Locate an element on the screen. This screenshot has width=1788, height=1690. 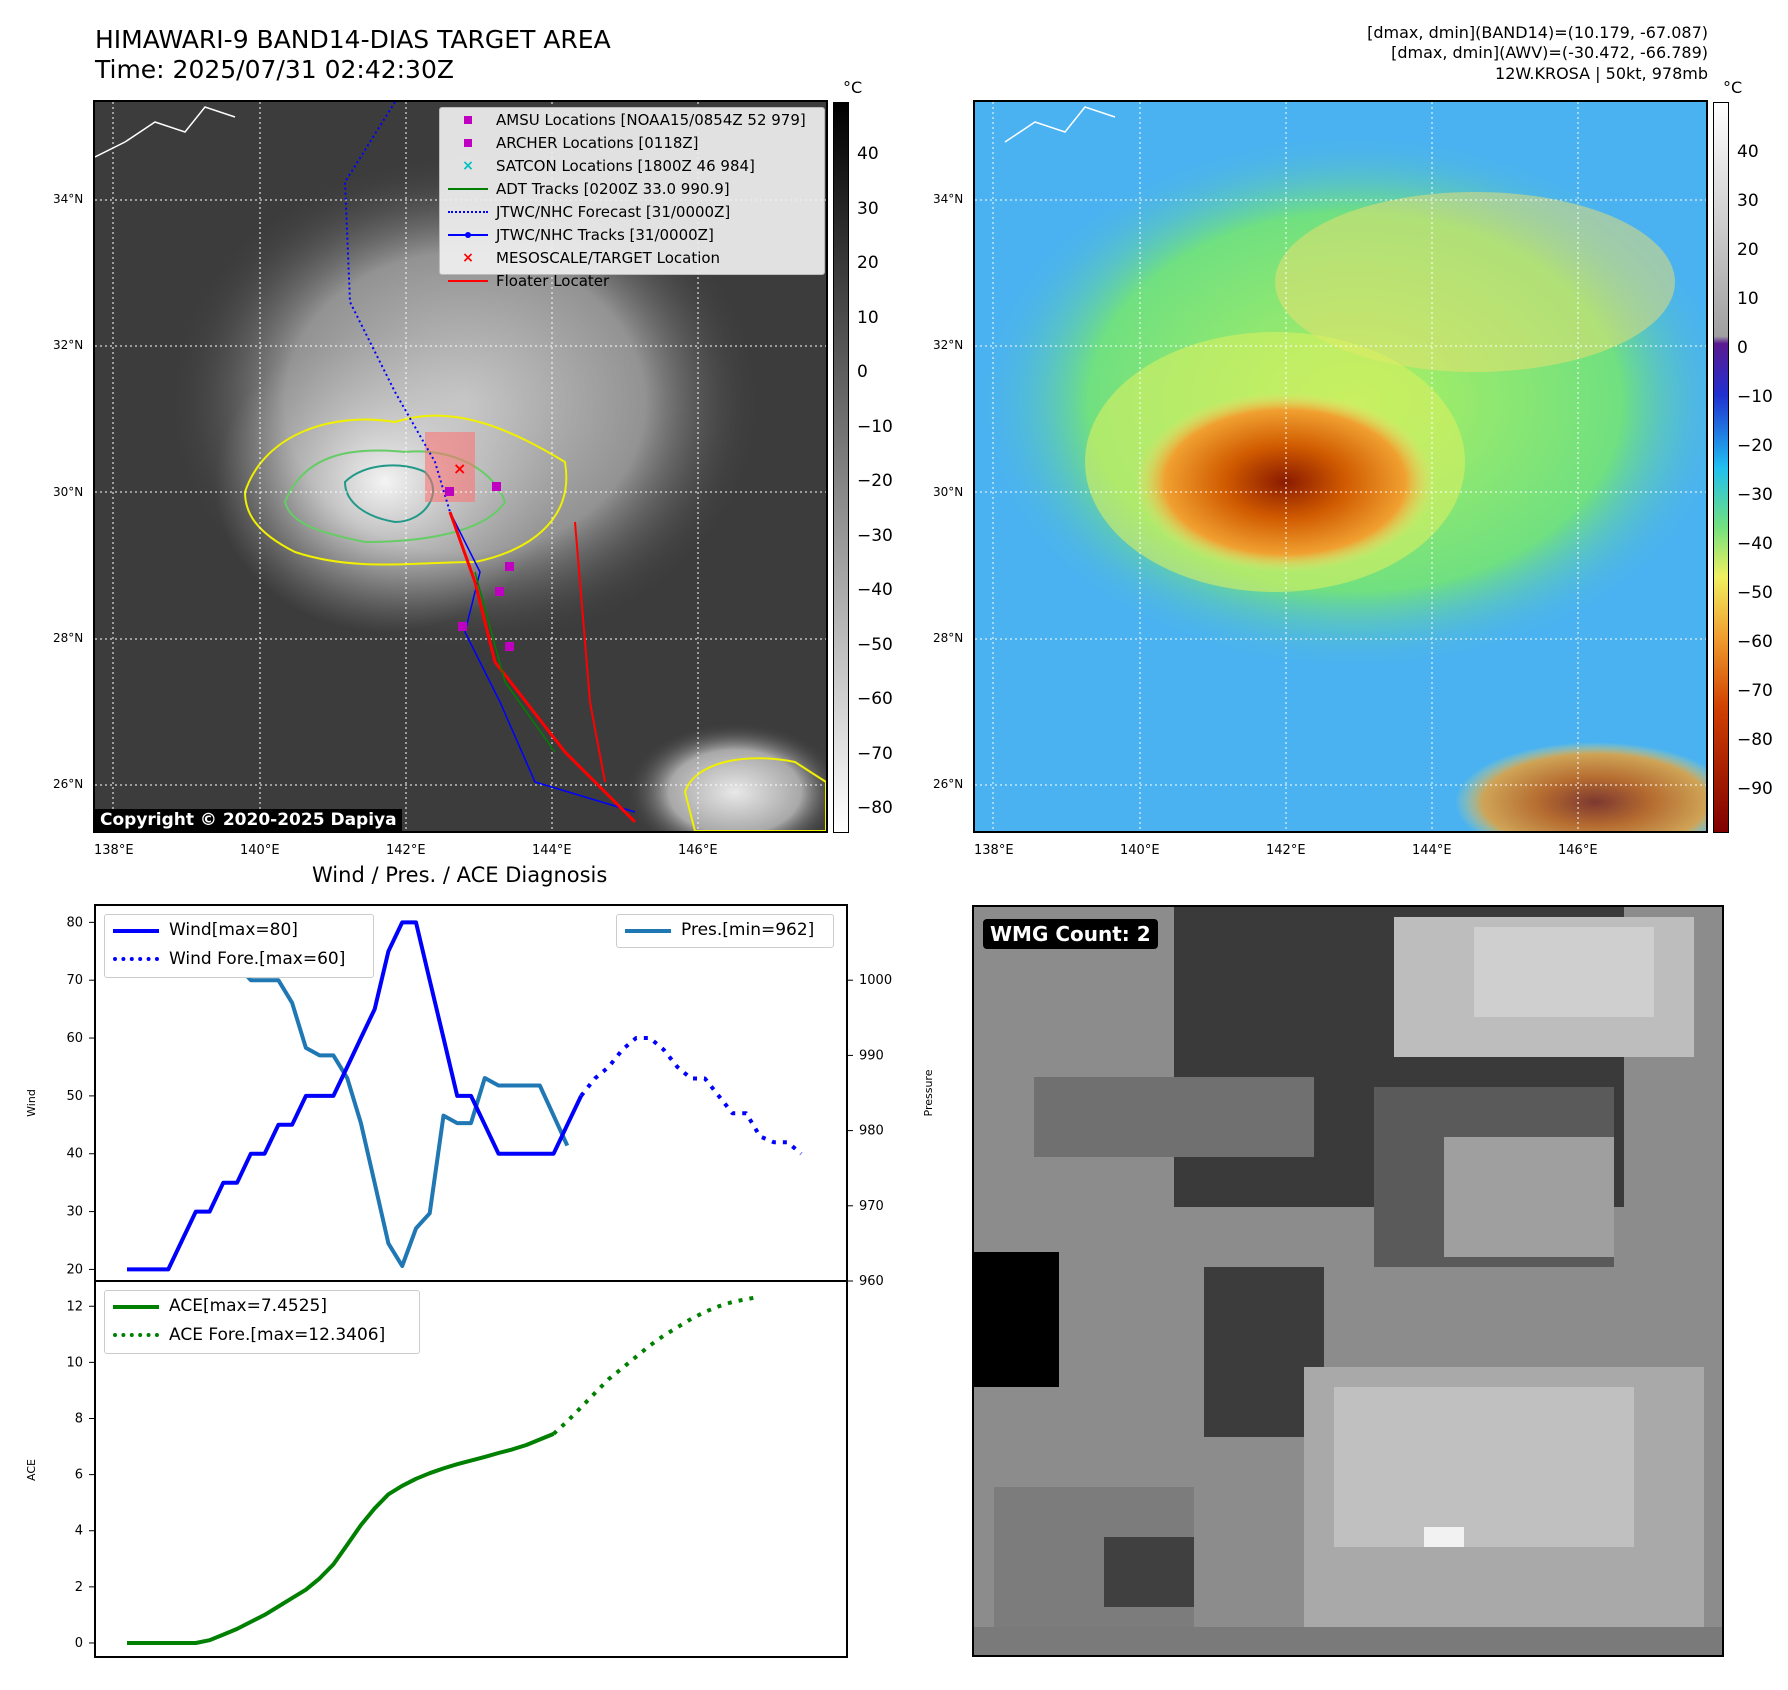
bw-colorbar-tick: −50 is located at coordinates (875, 644).